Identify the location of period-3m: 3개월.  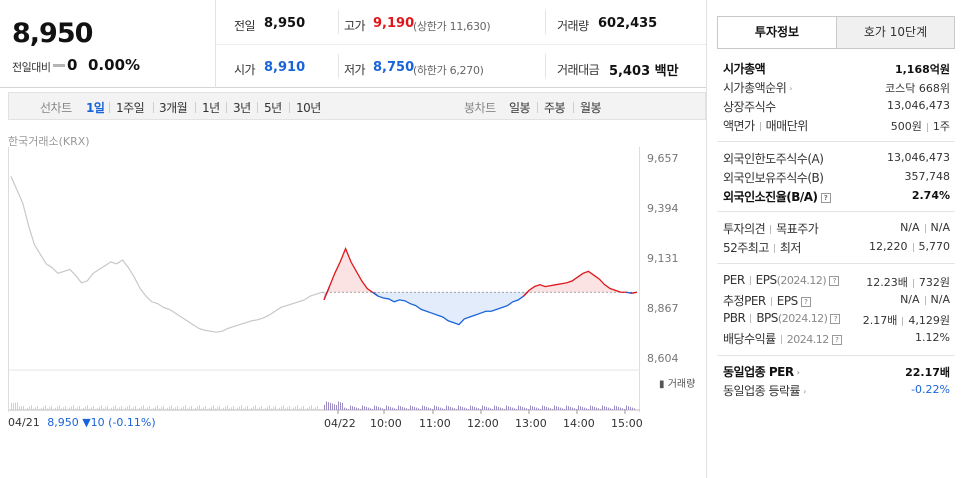
(173, 108).